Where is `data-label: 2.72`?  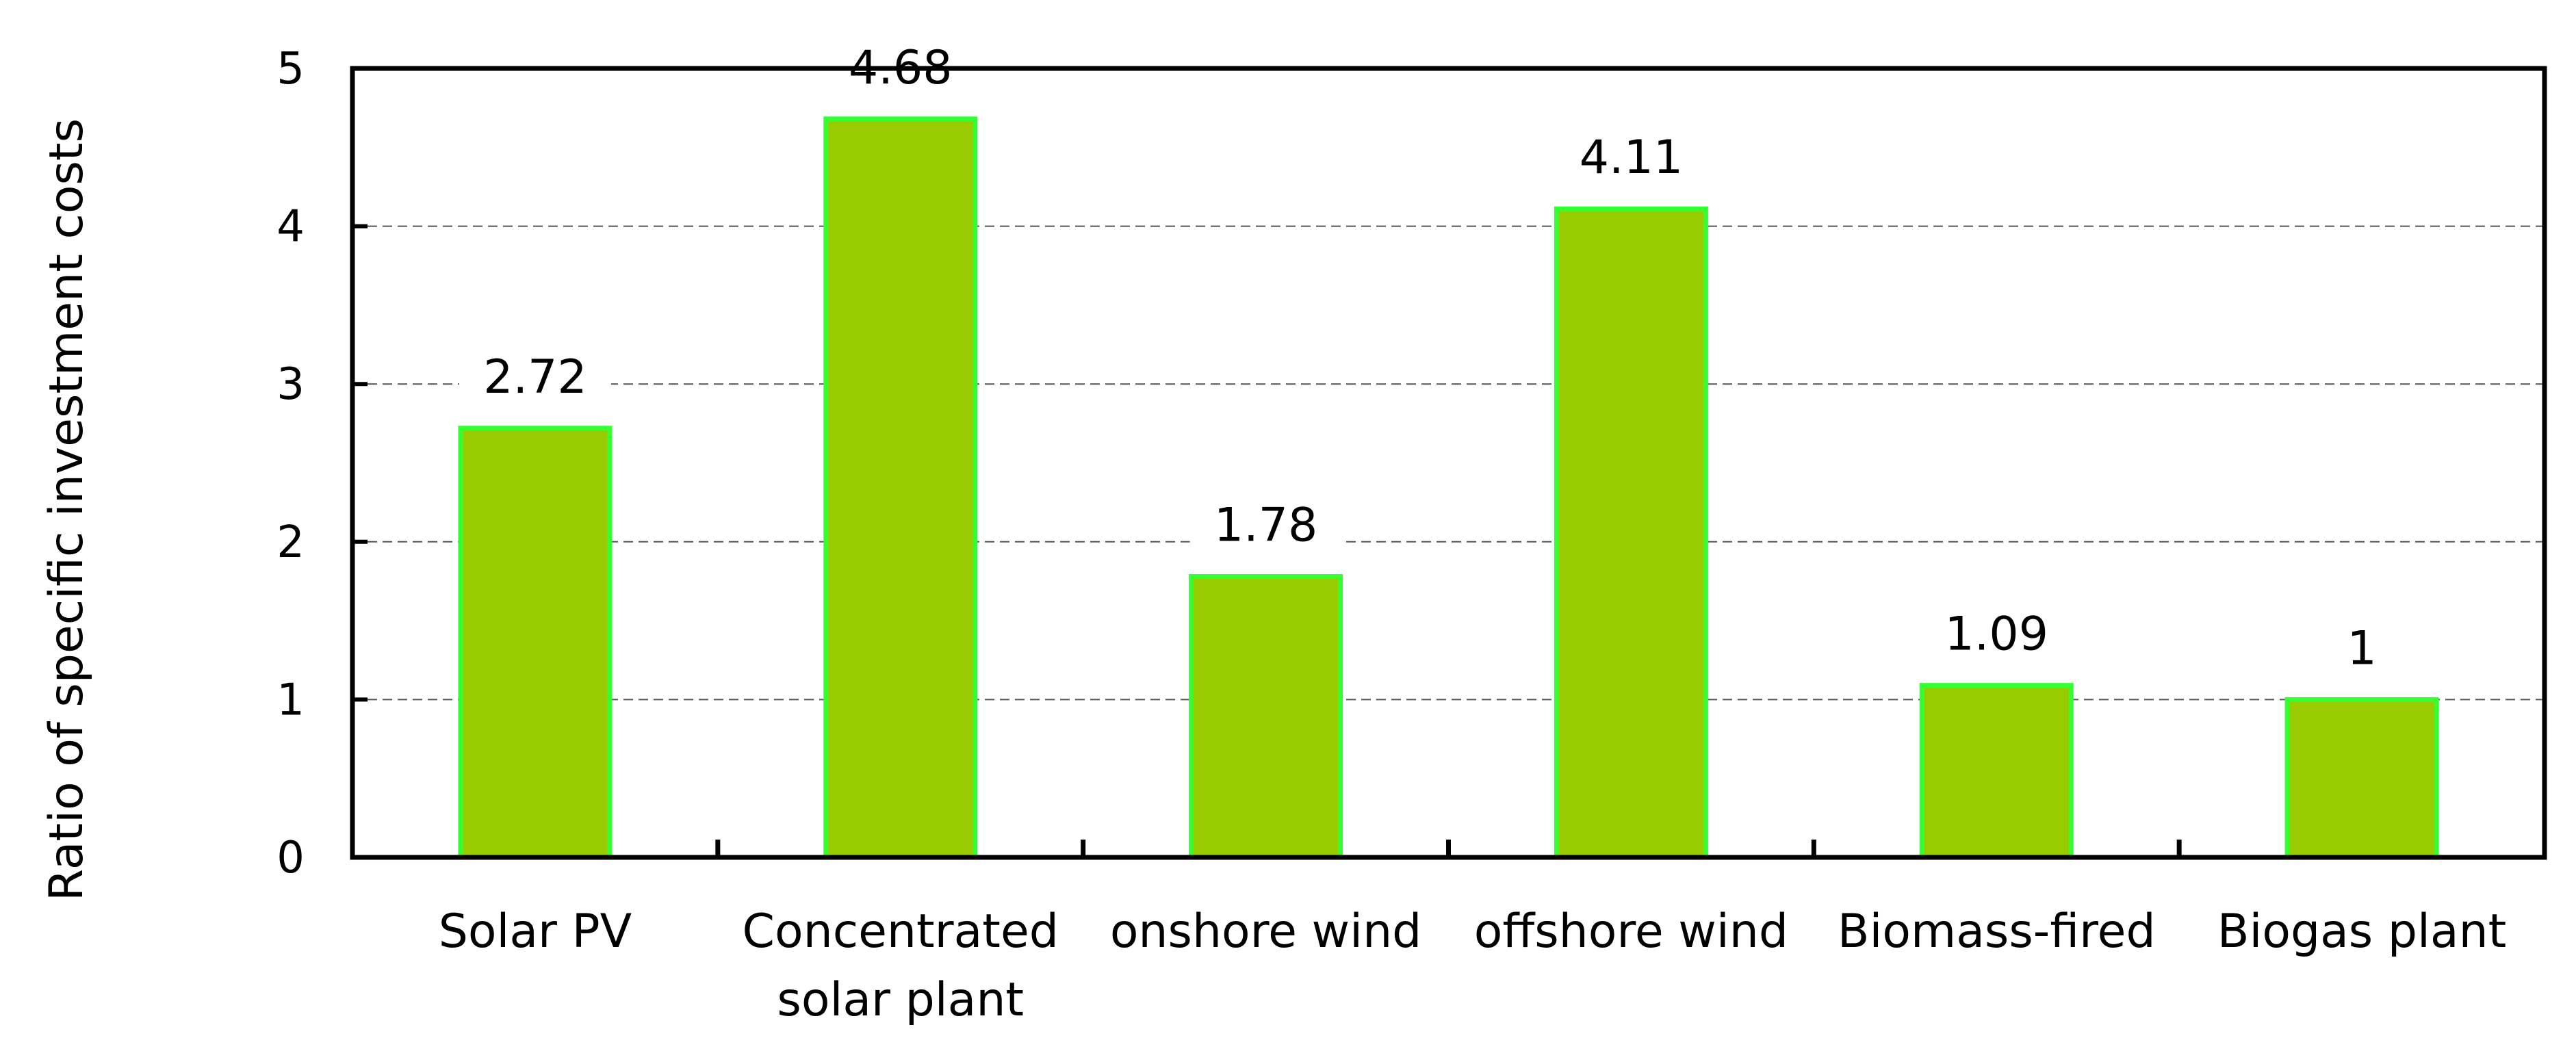
data-label: 2.72 is located at coordinates (535, 377).